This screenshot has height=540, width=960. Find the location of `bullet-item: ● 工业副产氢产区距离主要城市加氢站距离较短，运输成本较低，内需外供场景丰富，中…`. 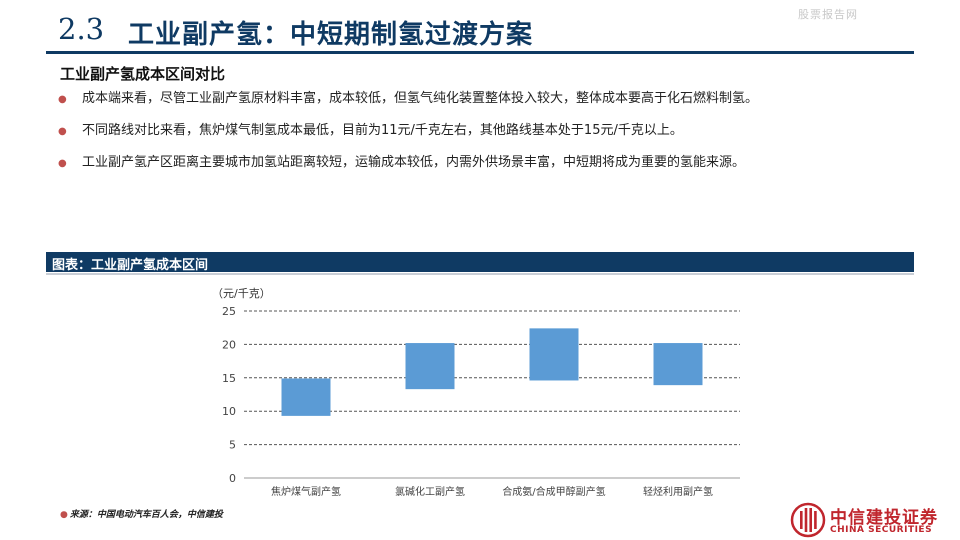

bullet-item: ● 工业副产氢产区距离主要城市加氢站距离较短，运输成本较低，内需外供场景丰富，中… is located at coordinates (486, 163).